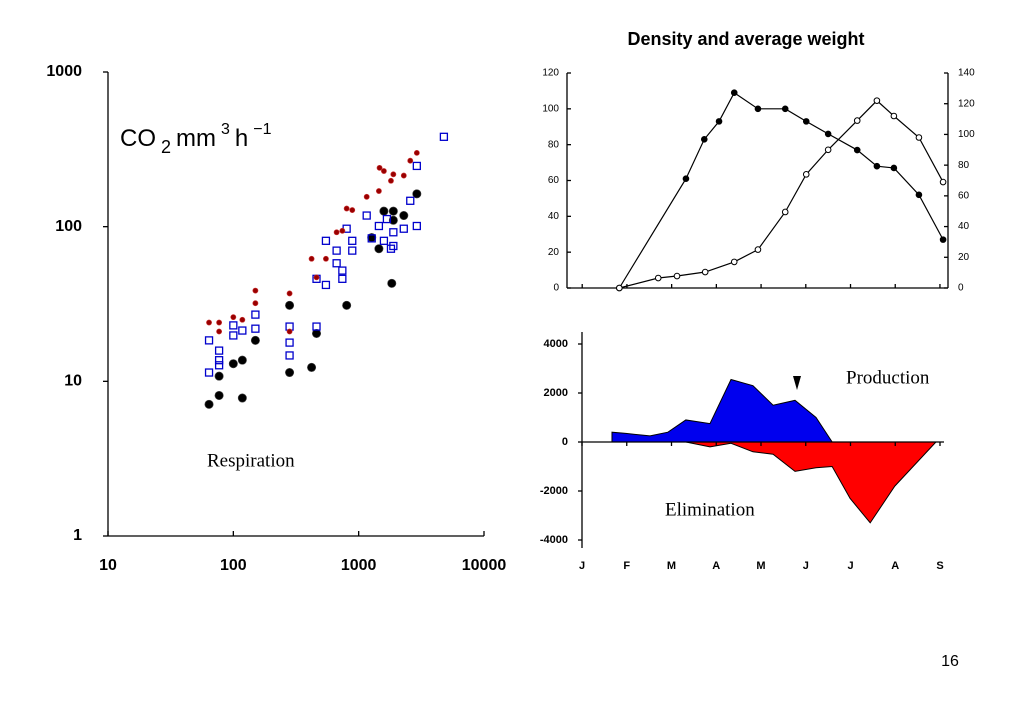 The width and height of the screenshot is (1023, 708). Describe the element at coordinates (554, 144) in the screenshot. I see `y-tick-label: 80` at that location.